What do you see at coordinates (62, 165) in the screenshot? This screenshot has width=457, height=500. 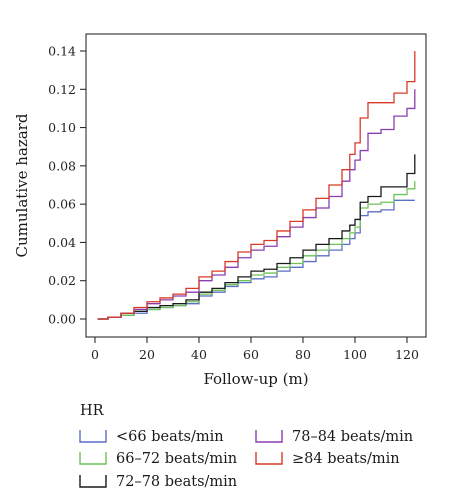 I see `y-tick-label: 0.08` at bounding box center [62, 165].